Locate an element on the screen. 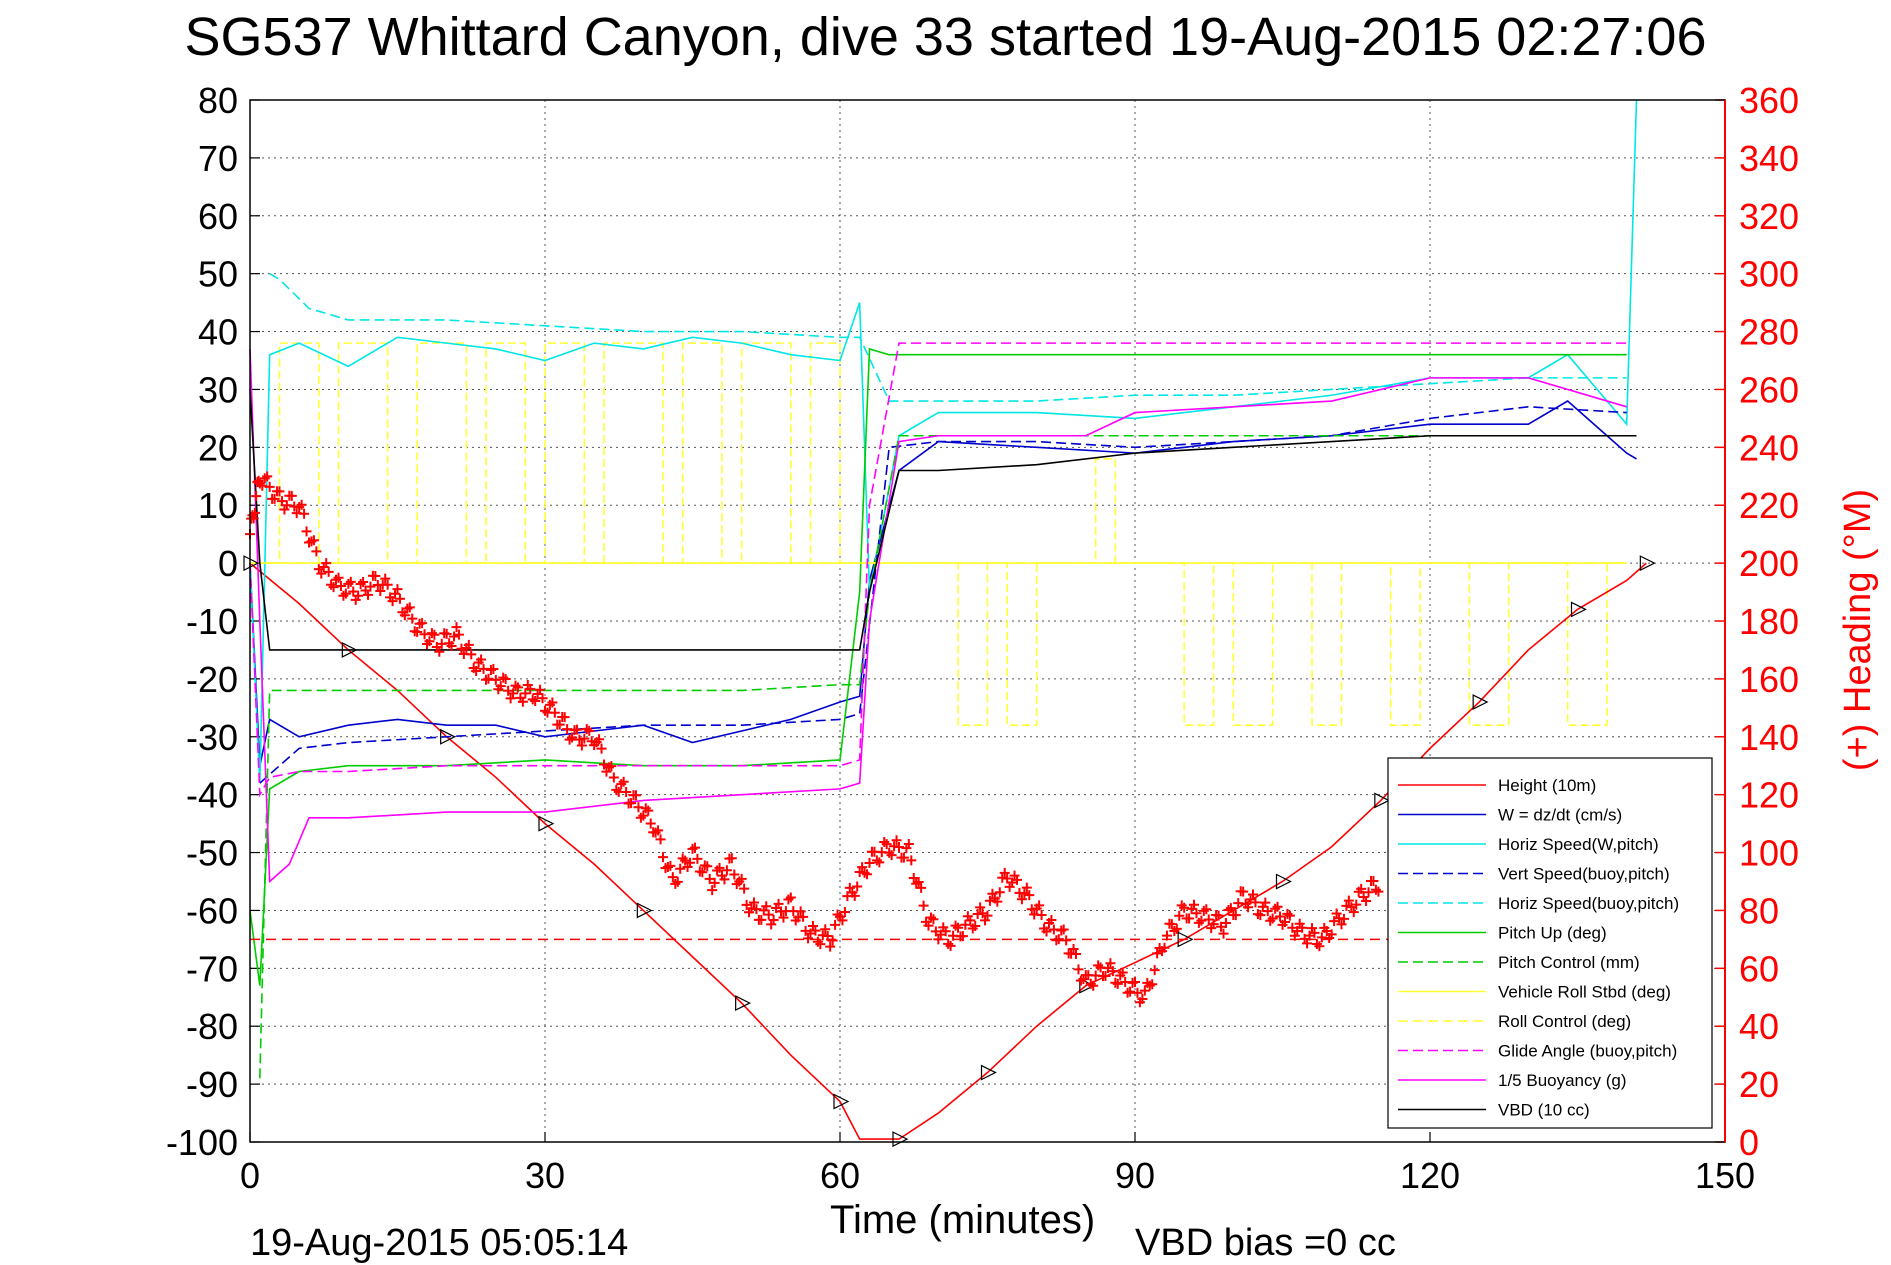 Image resolution: width=1891 pixels, height=1265 pixels. y-tick-label: 50 is located at coordinates (218, 274).